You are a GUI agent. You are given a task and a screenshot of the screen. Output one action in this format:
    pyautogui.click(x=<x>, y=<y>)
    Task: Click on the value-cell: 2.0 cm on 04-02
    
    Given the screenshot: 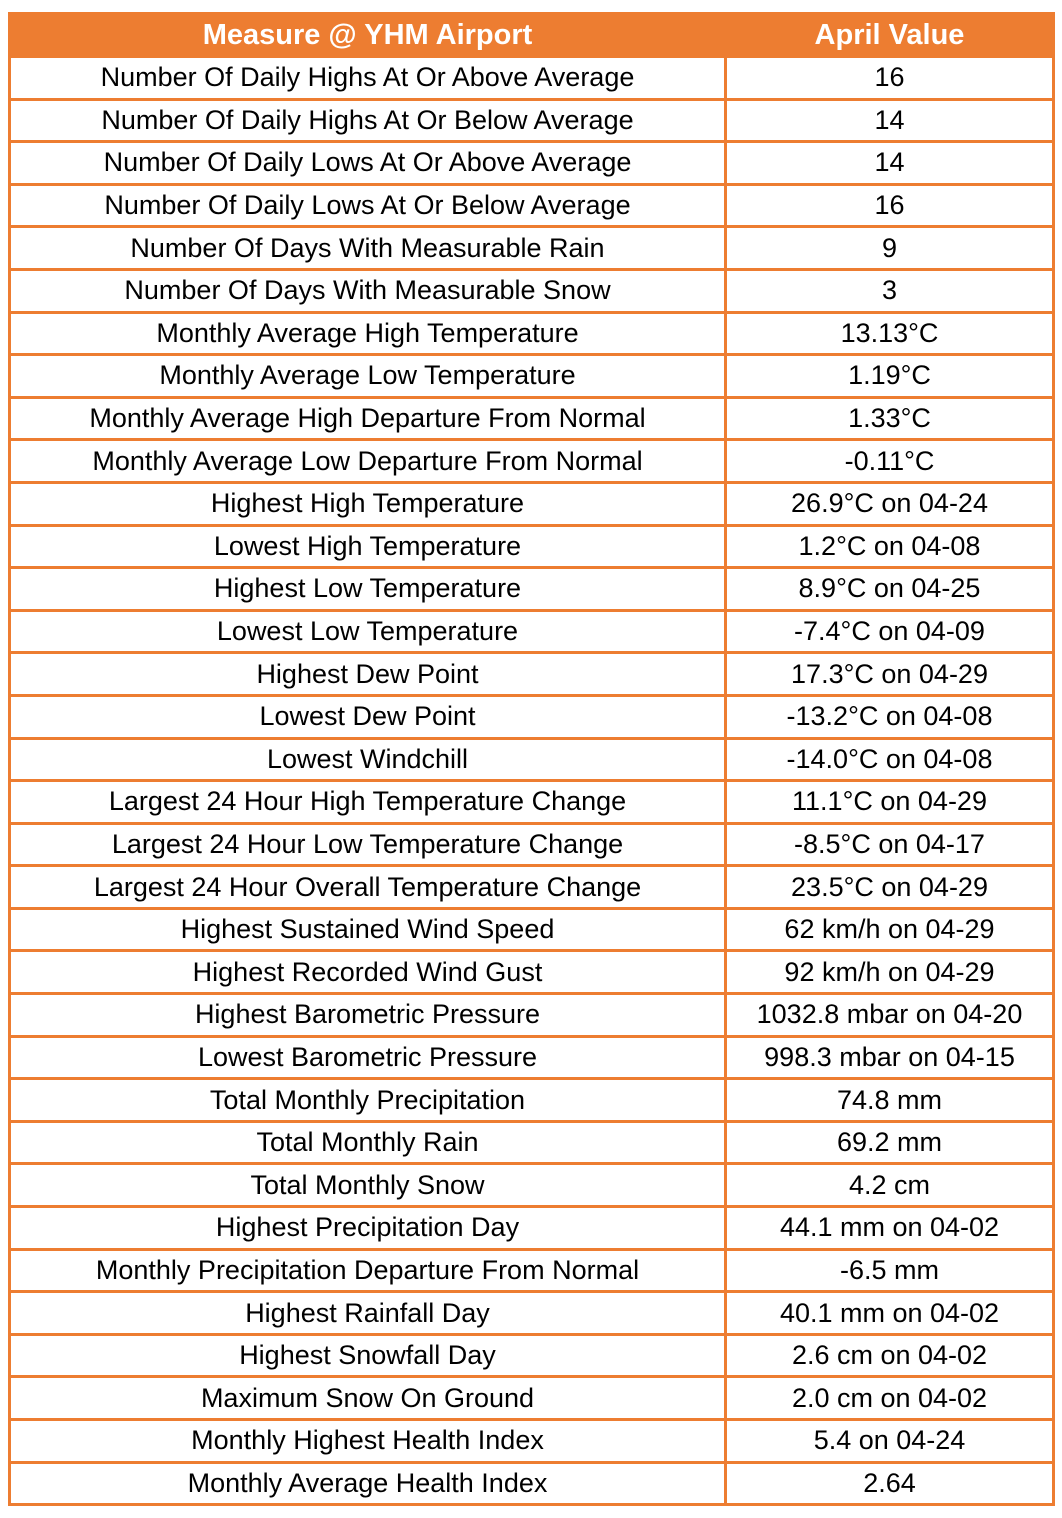 What is the action you would take?
    pyautogui.click(x=889, y=1398)
    